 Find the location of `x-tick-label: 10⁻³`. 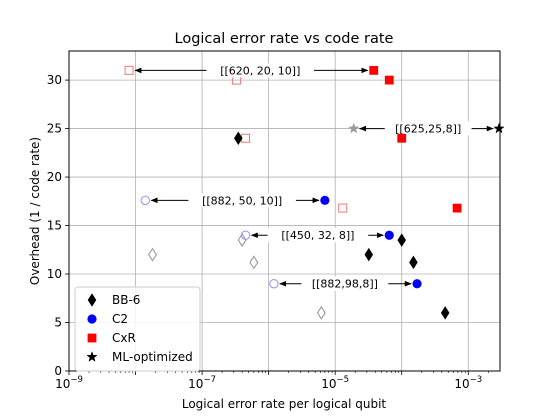

x-tick-label: 10⁻³ is located at coordinates (468, 383).